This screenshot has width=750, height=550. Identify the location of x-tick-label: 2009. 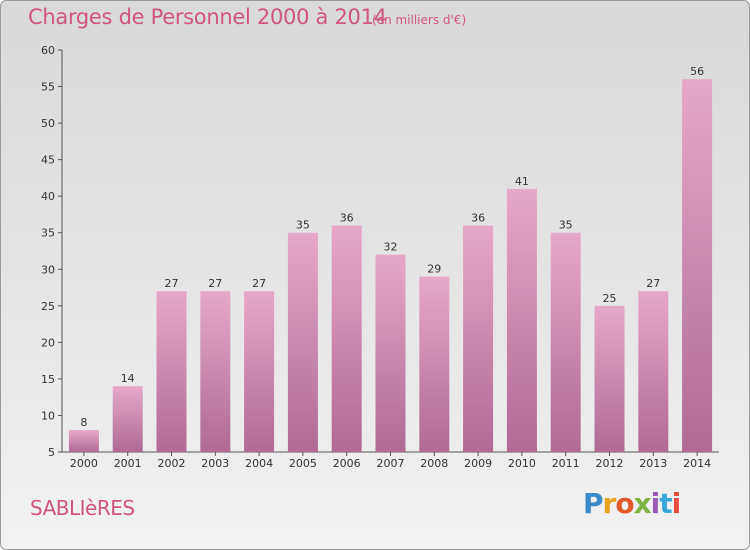
(478, 463).